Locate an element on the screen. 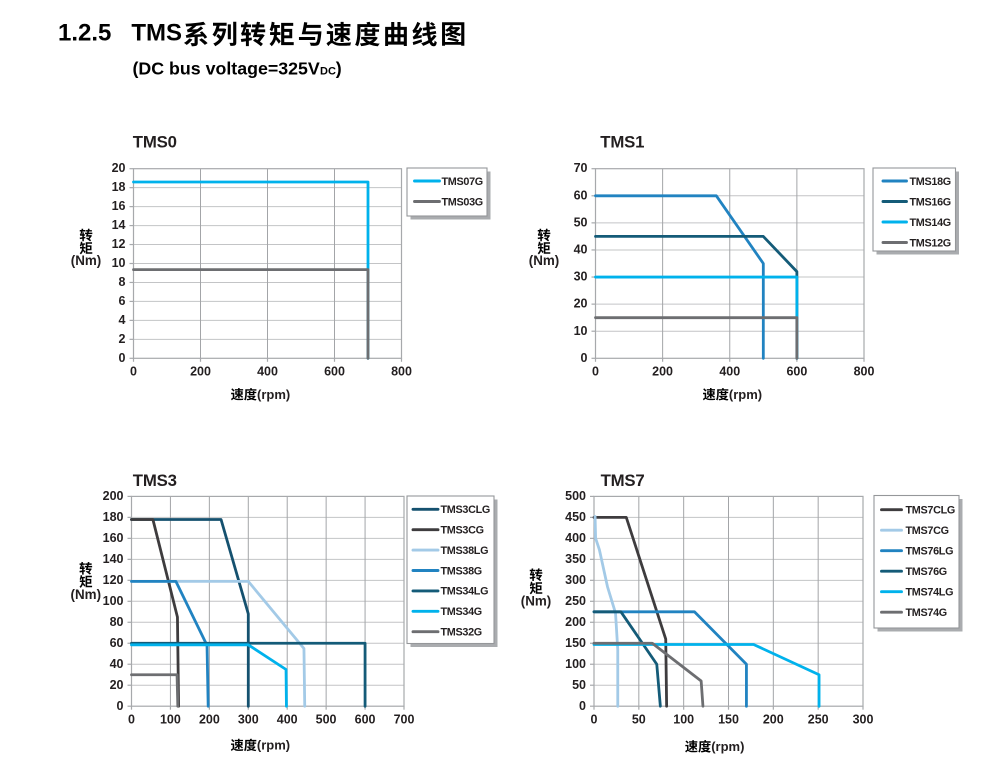 The width and height of the screenshot is (1006, 779). svg-text: 16 is located at coordinates (119, 206).